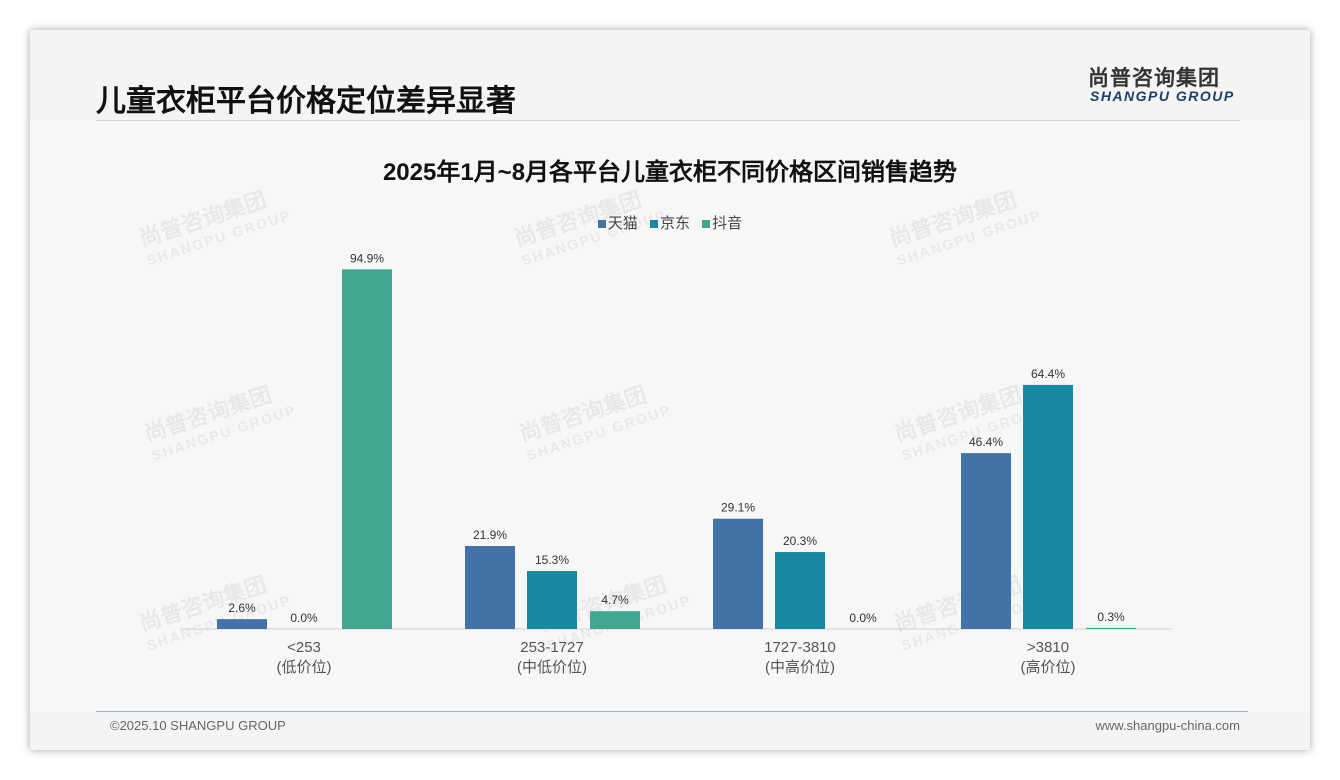  What do you see at coordinates (670, 172) in the screenshot?
I see `chart-title: 2025年1月~8月各平台儿童衣柜不同价格区间销售趋势` at bounding box center [670, 172].